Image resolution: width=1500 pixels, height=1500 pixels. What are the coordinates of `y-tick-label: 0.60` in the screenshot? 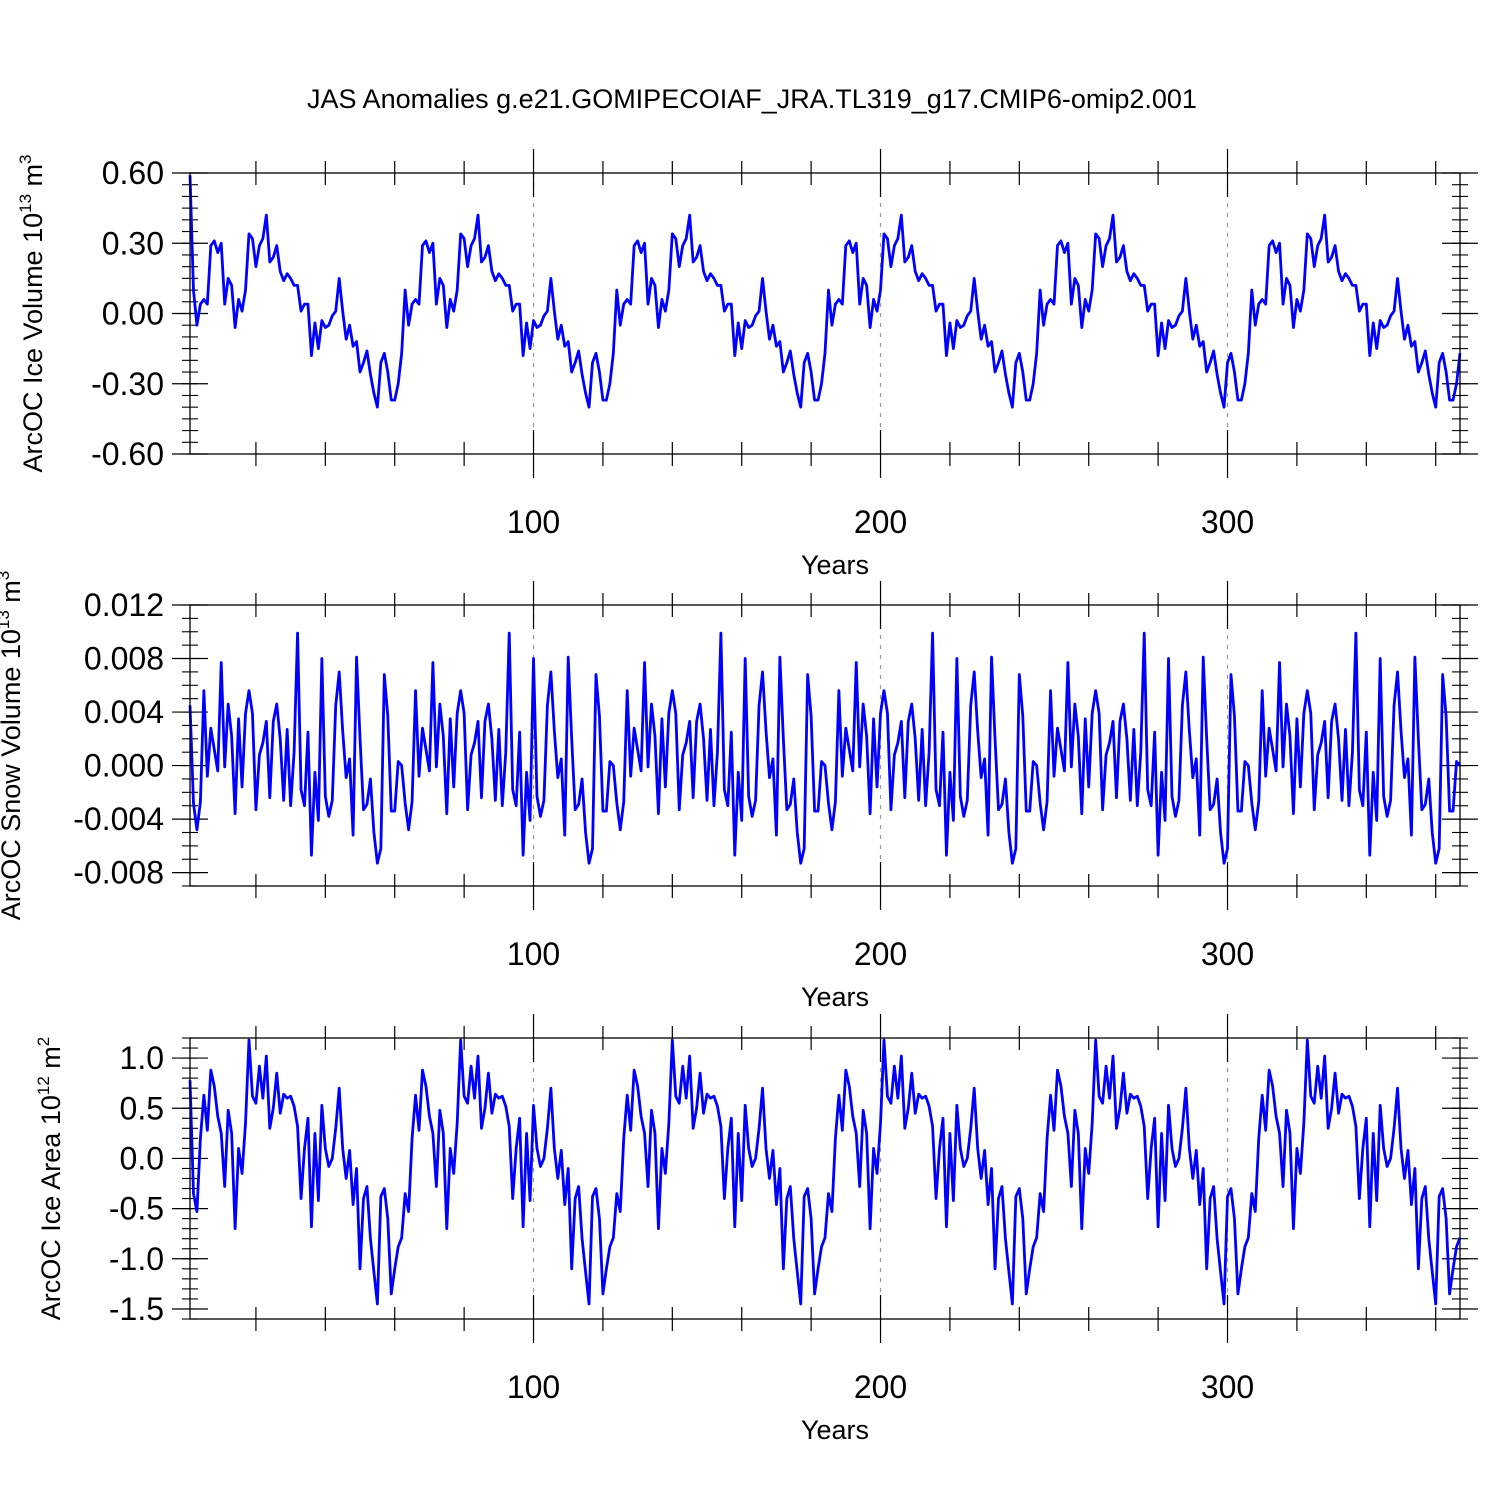 It's located at (133, 173).